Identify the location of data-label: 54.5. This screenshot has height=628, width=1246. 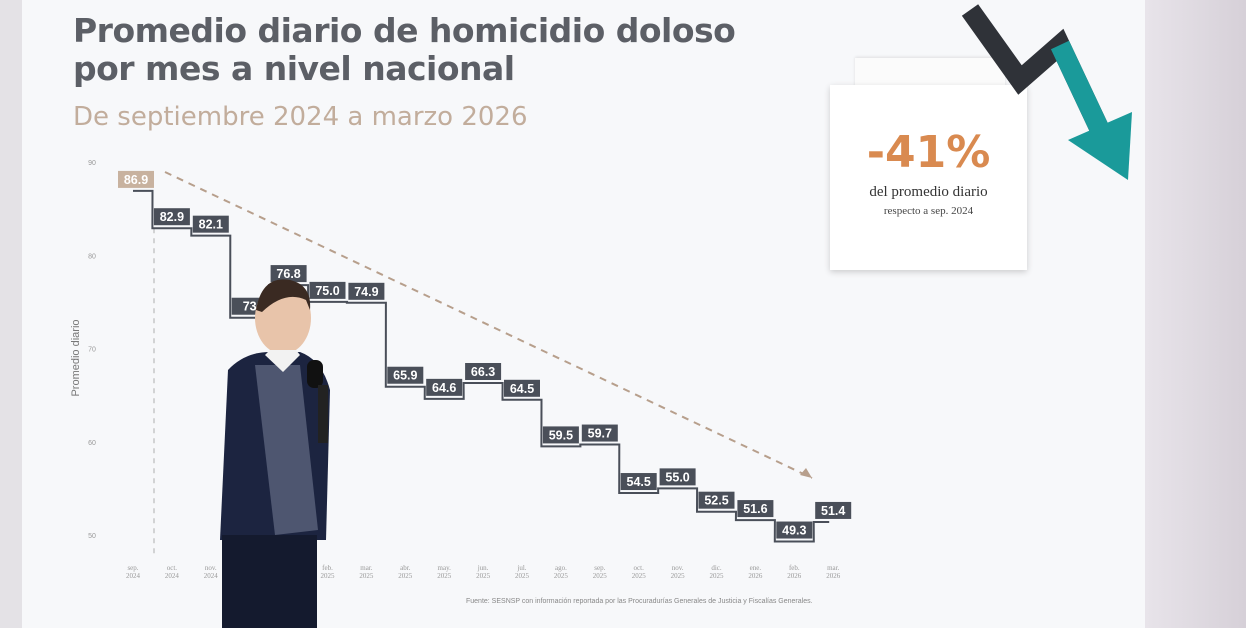
(639, 482).